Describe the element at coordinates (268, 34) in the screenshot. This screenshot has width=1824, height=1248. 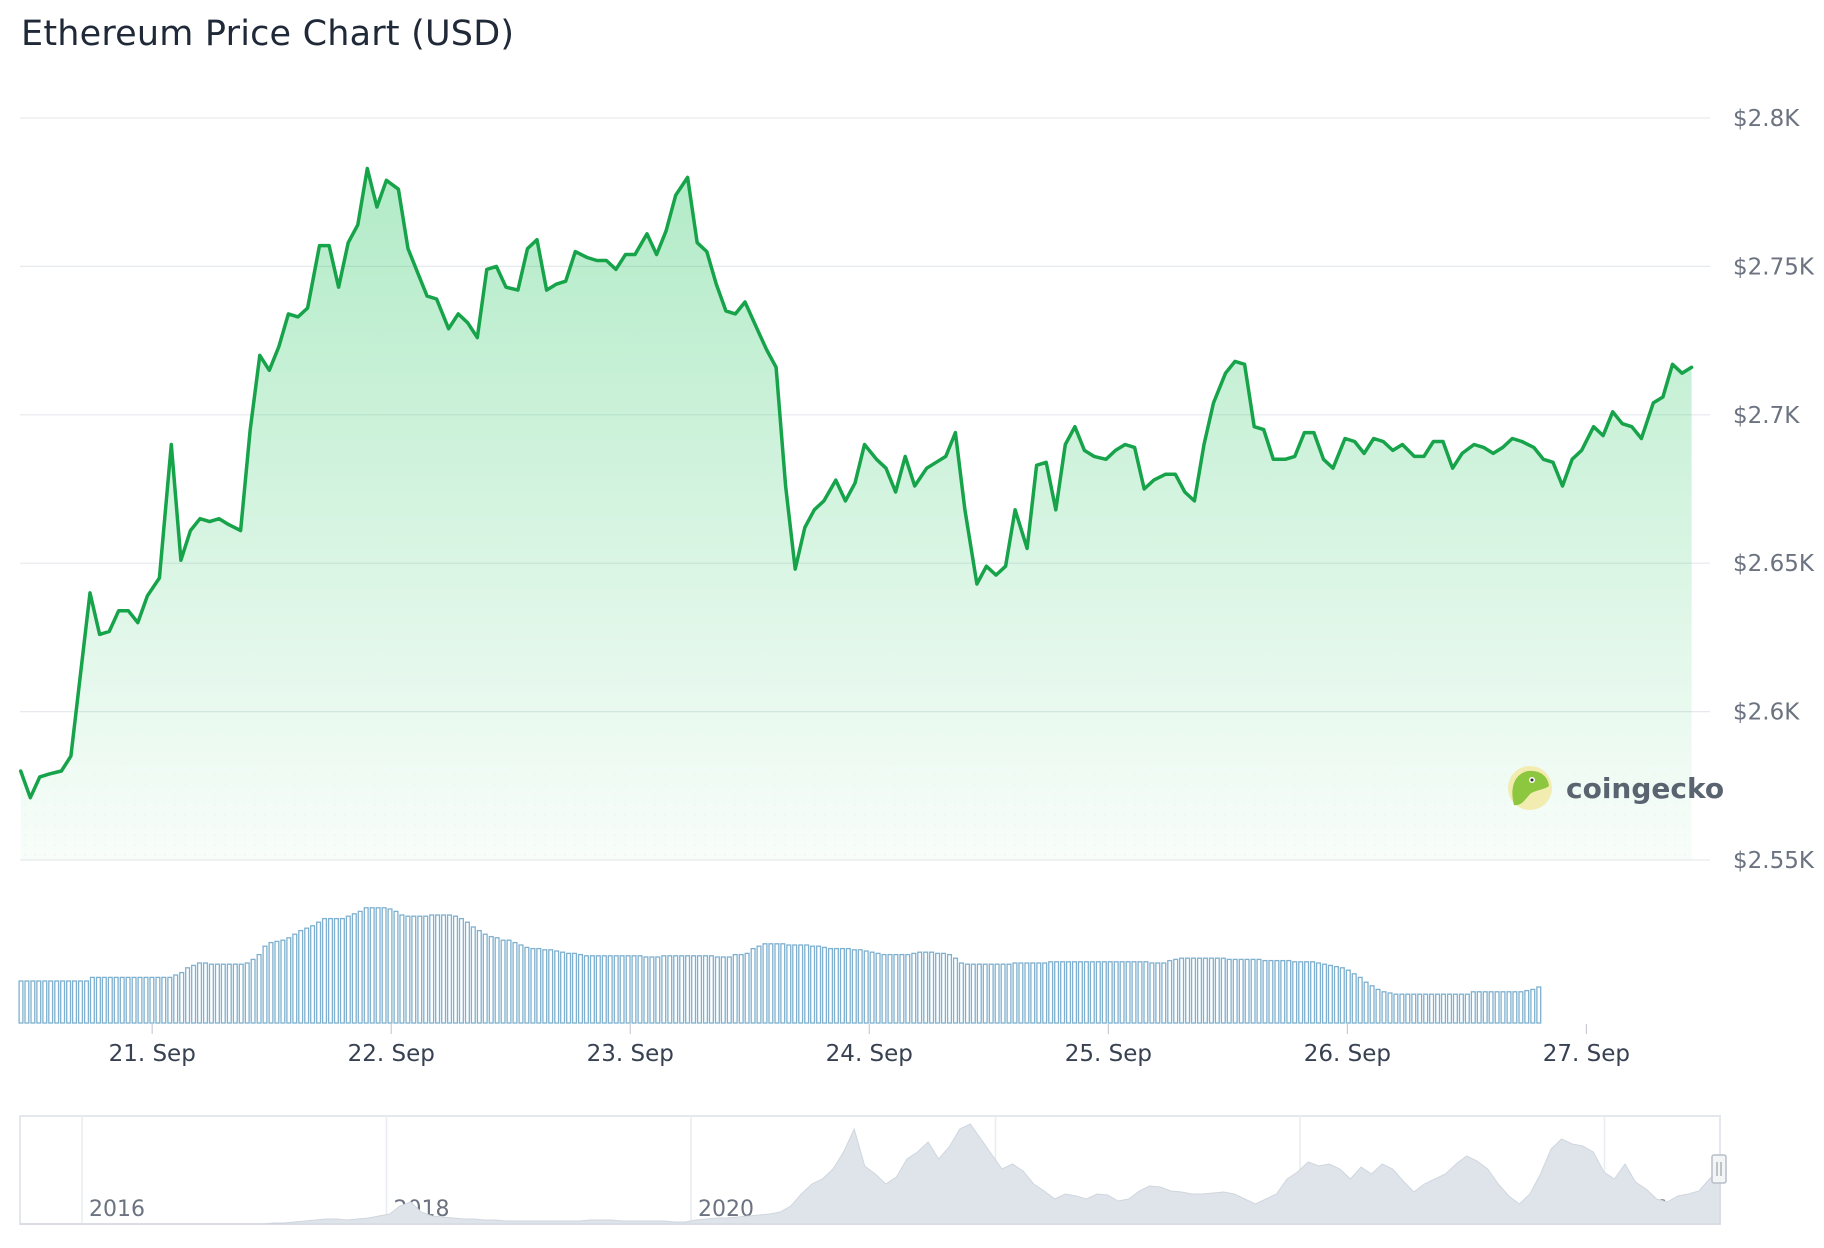
I see `chart-title: Ethereum Price Chart (USD)` at that location.